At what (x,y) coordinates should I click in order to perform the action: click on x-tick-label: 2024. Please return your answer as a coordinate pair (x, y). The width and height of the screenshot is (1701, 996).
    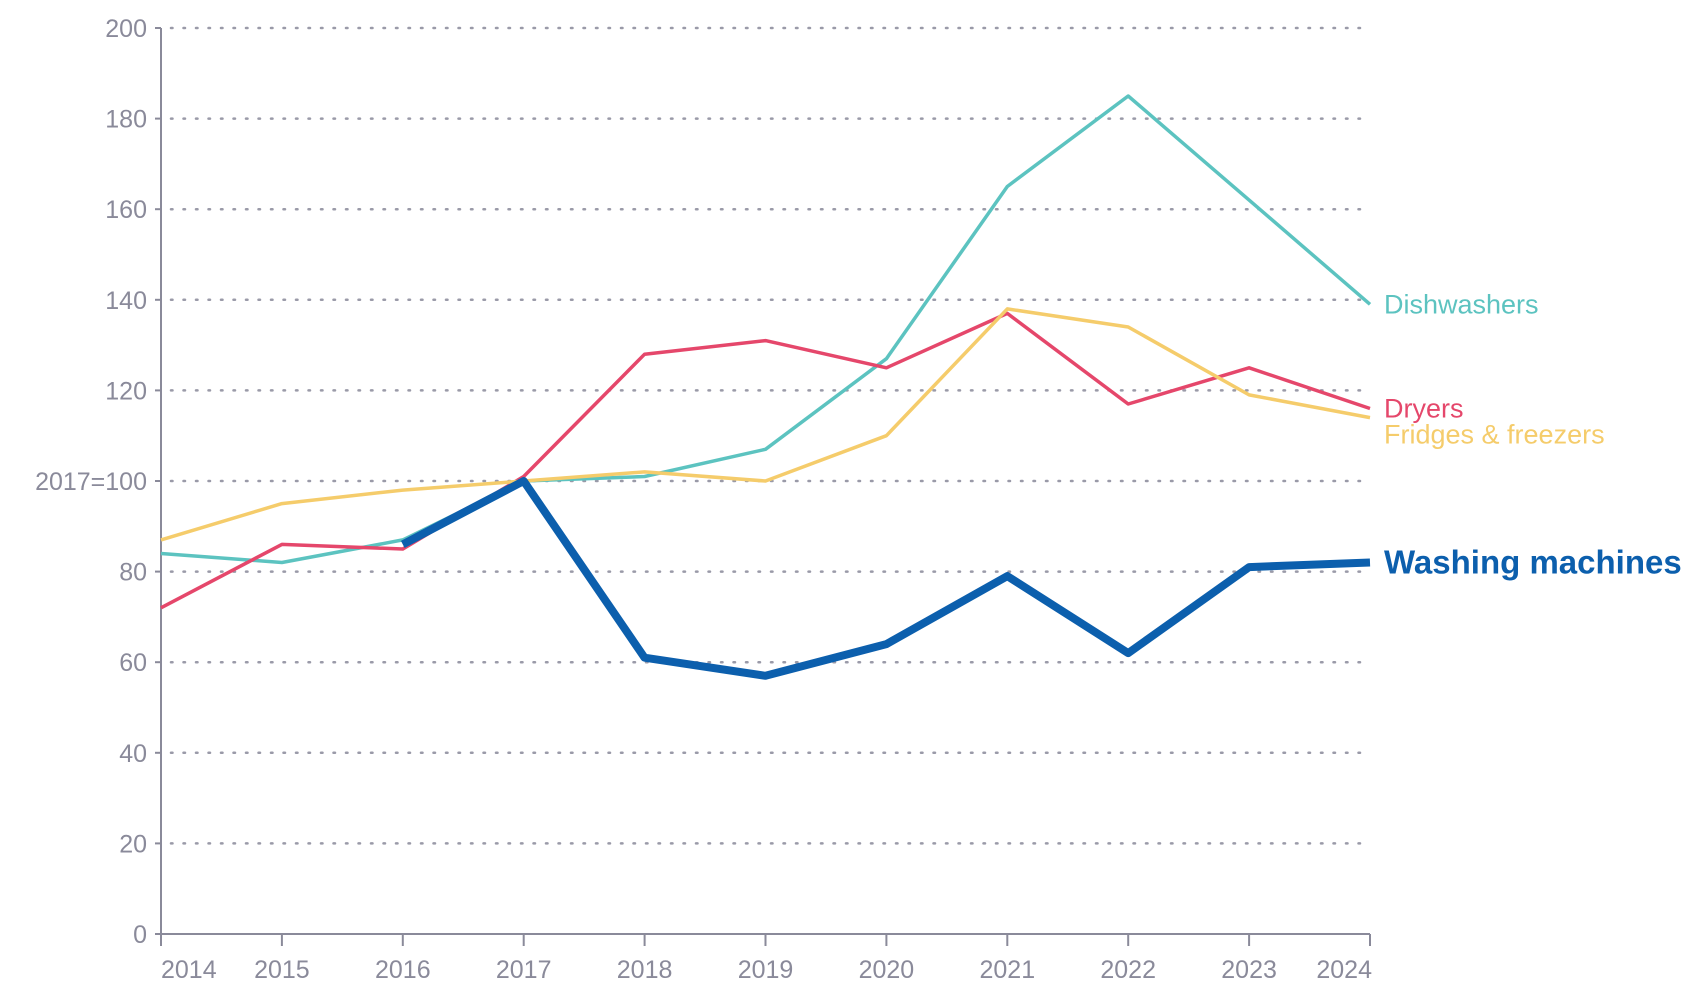
    Looking at the image, I should click on (1344, 970).